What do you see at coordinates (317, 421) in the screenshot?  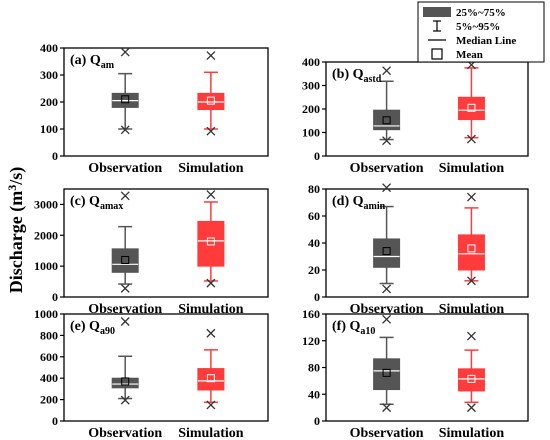 I see `panel-f-ytick-label: 0` at bounding box center [317, 421].